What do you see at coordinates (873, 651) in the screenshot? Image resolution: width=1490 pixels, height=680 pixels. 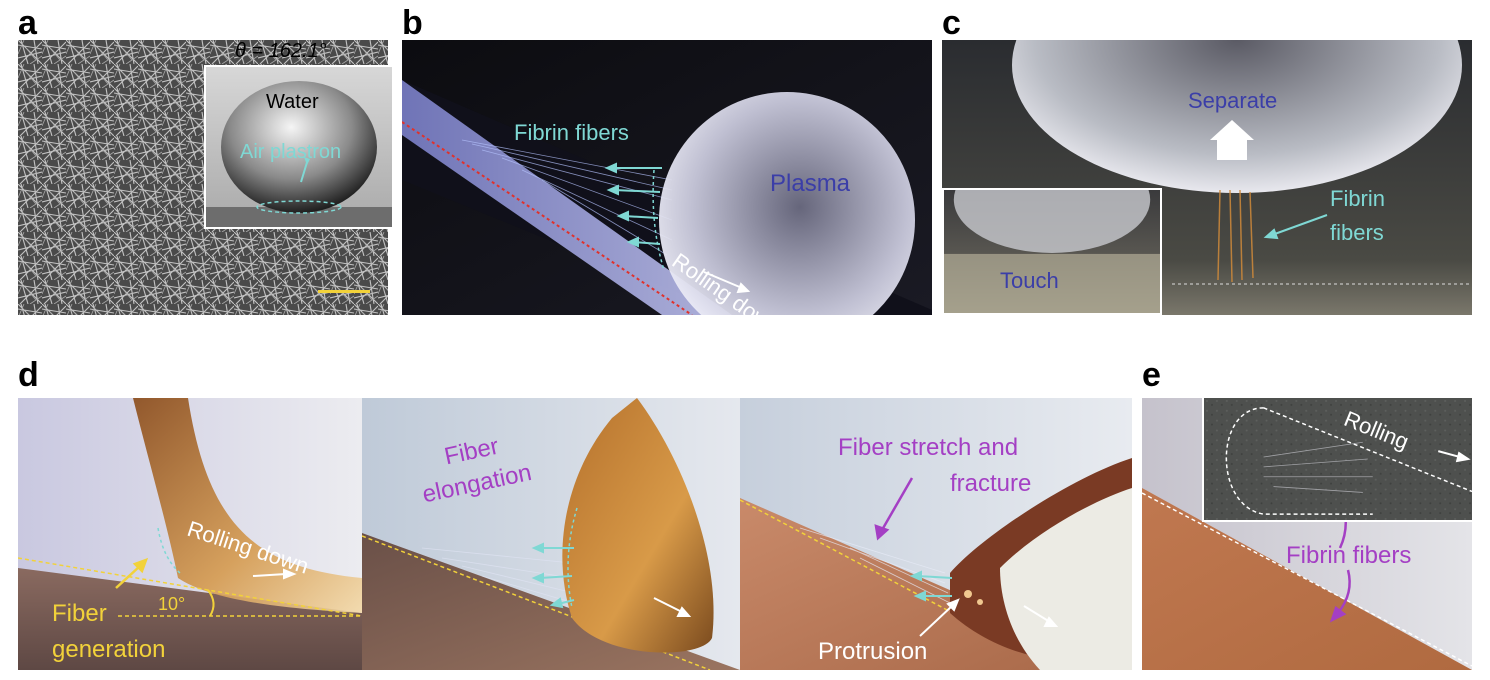 I see `protrusion-label: Protrusion` at bounding box center [873, 651].